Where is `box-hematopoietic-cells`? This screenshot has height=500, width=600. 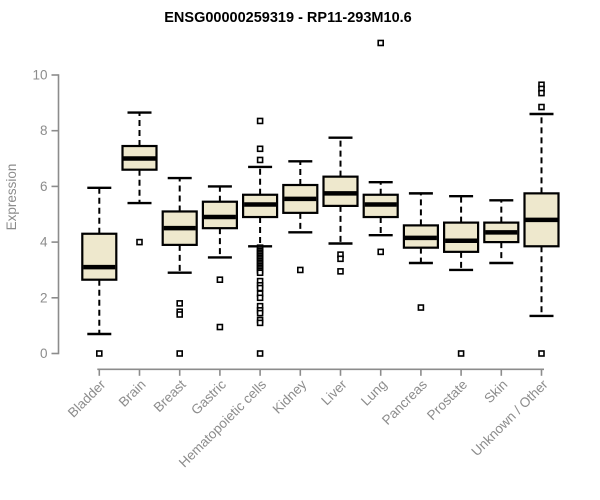 box-hematopoietic-cells is located at coordinates (260, 237).